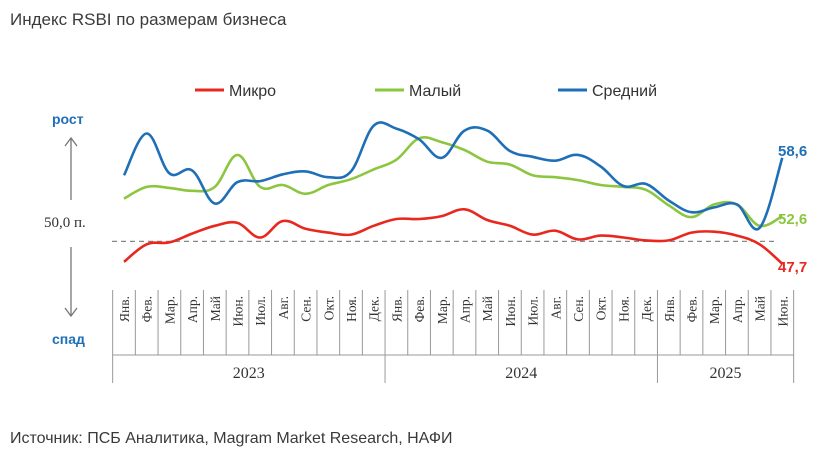 The height and width of the screenshot is (458, 830). What do you see at coordinates (65, 223) in the screenshot?
I see `reference-label: 50,0 п.` at bounding box center [65, 223].